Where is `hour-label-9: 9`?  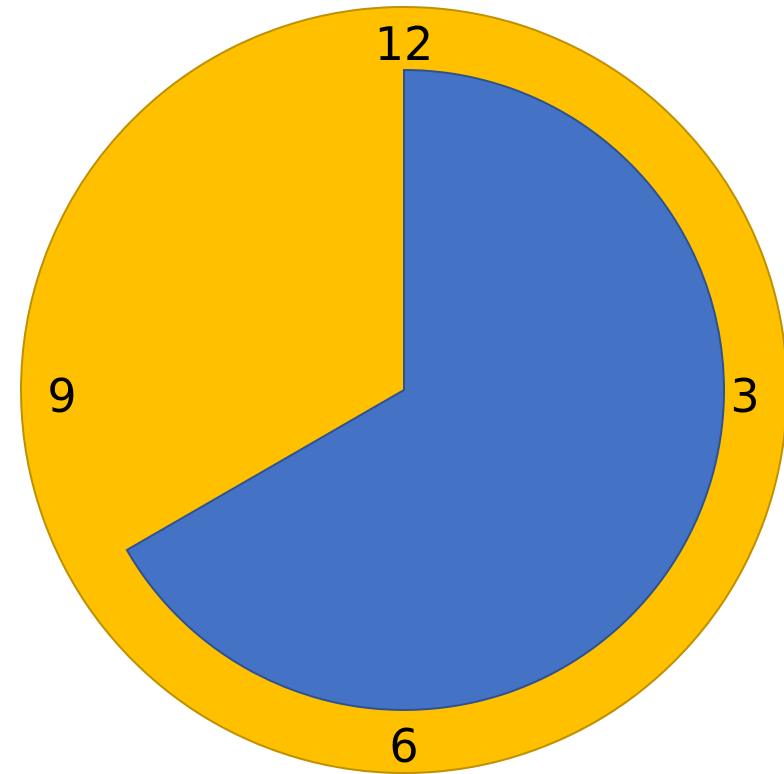 hour-label-9: 9 is located at coordinates (61, 396).